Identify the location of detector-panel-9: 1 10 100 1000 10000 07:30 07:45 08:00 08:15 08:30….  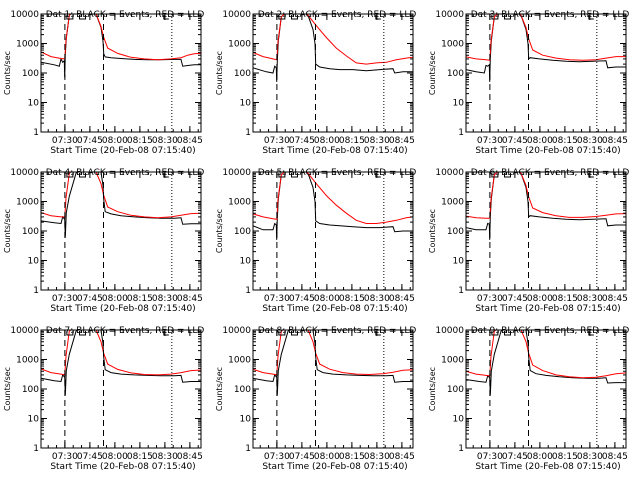
(528, 399).